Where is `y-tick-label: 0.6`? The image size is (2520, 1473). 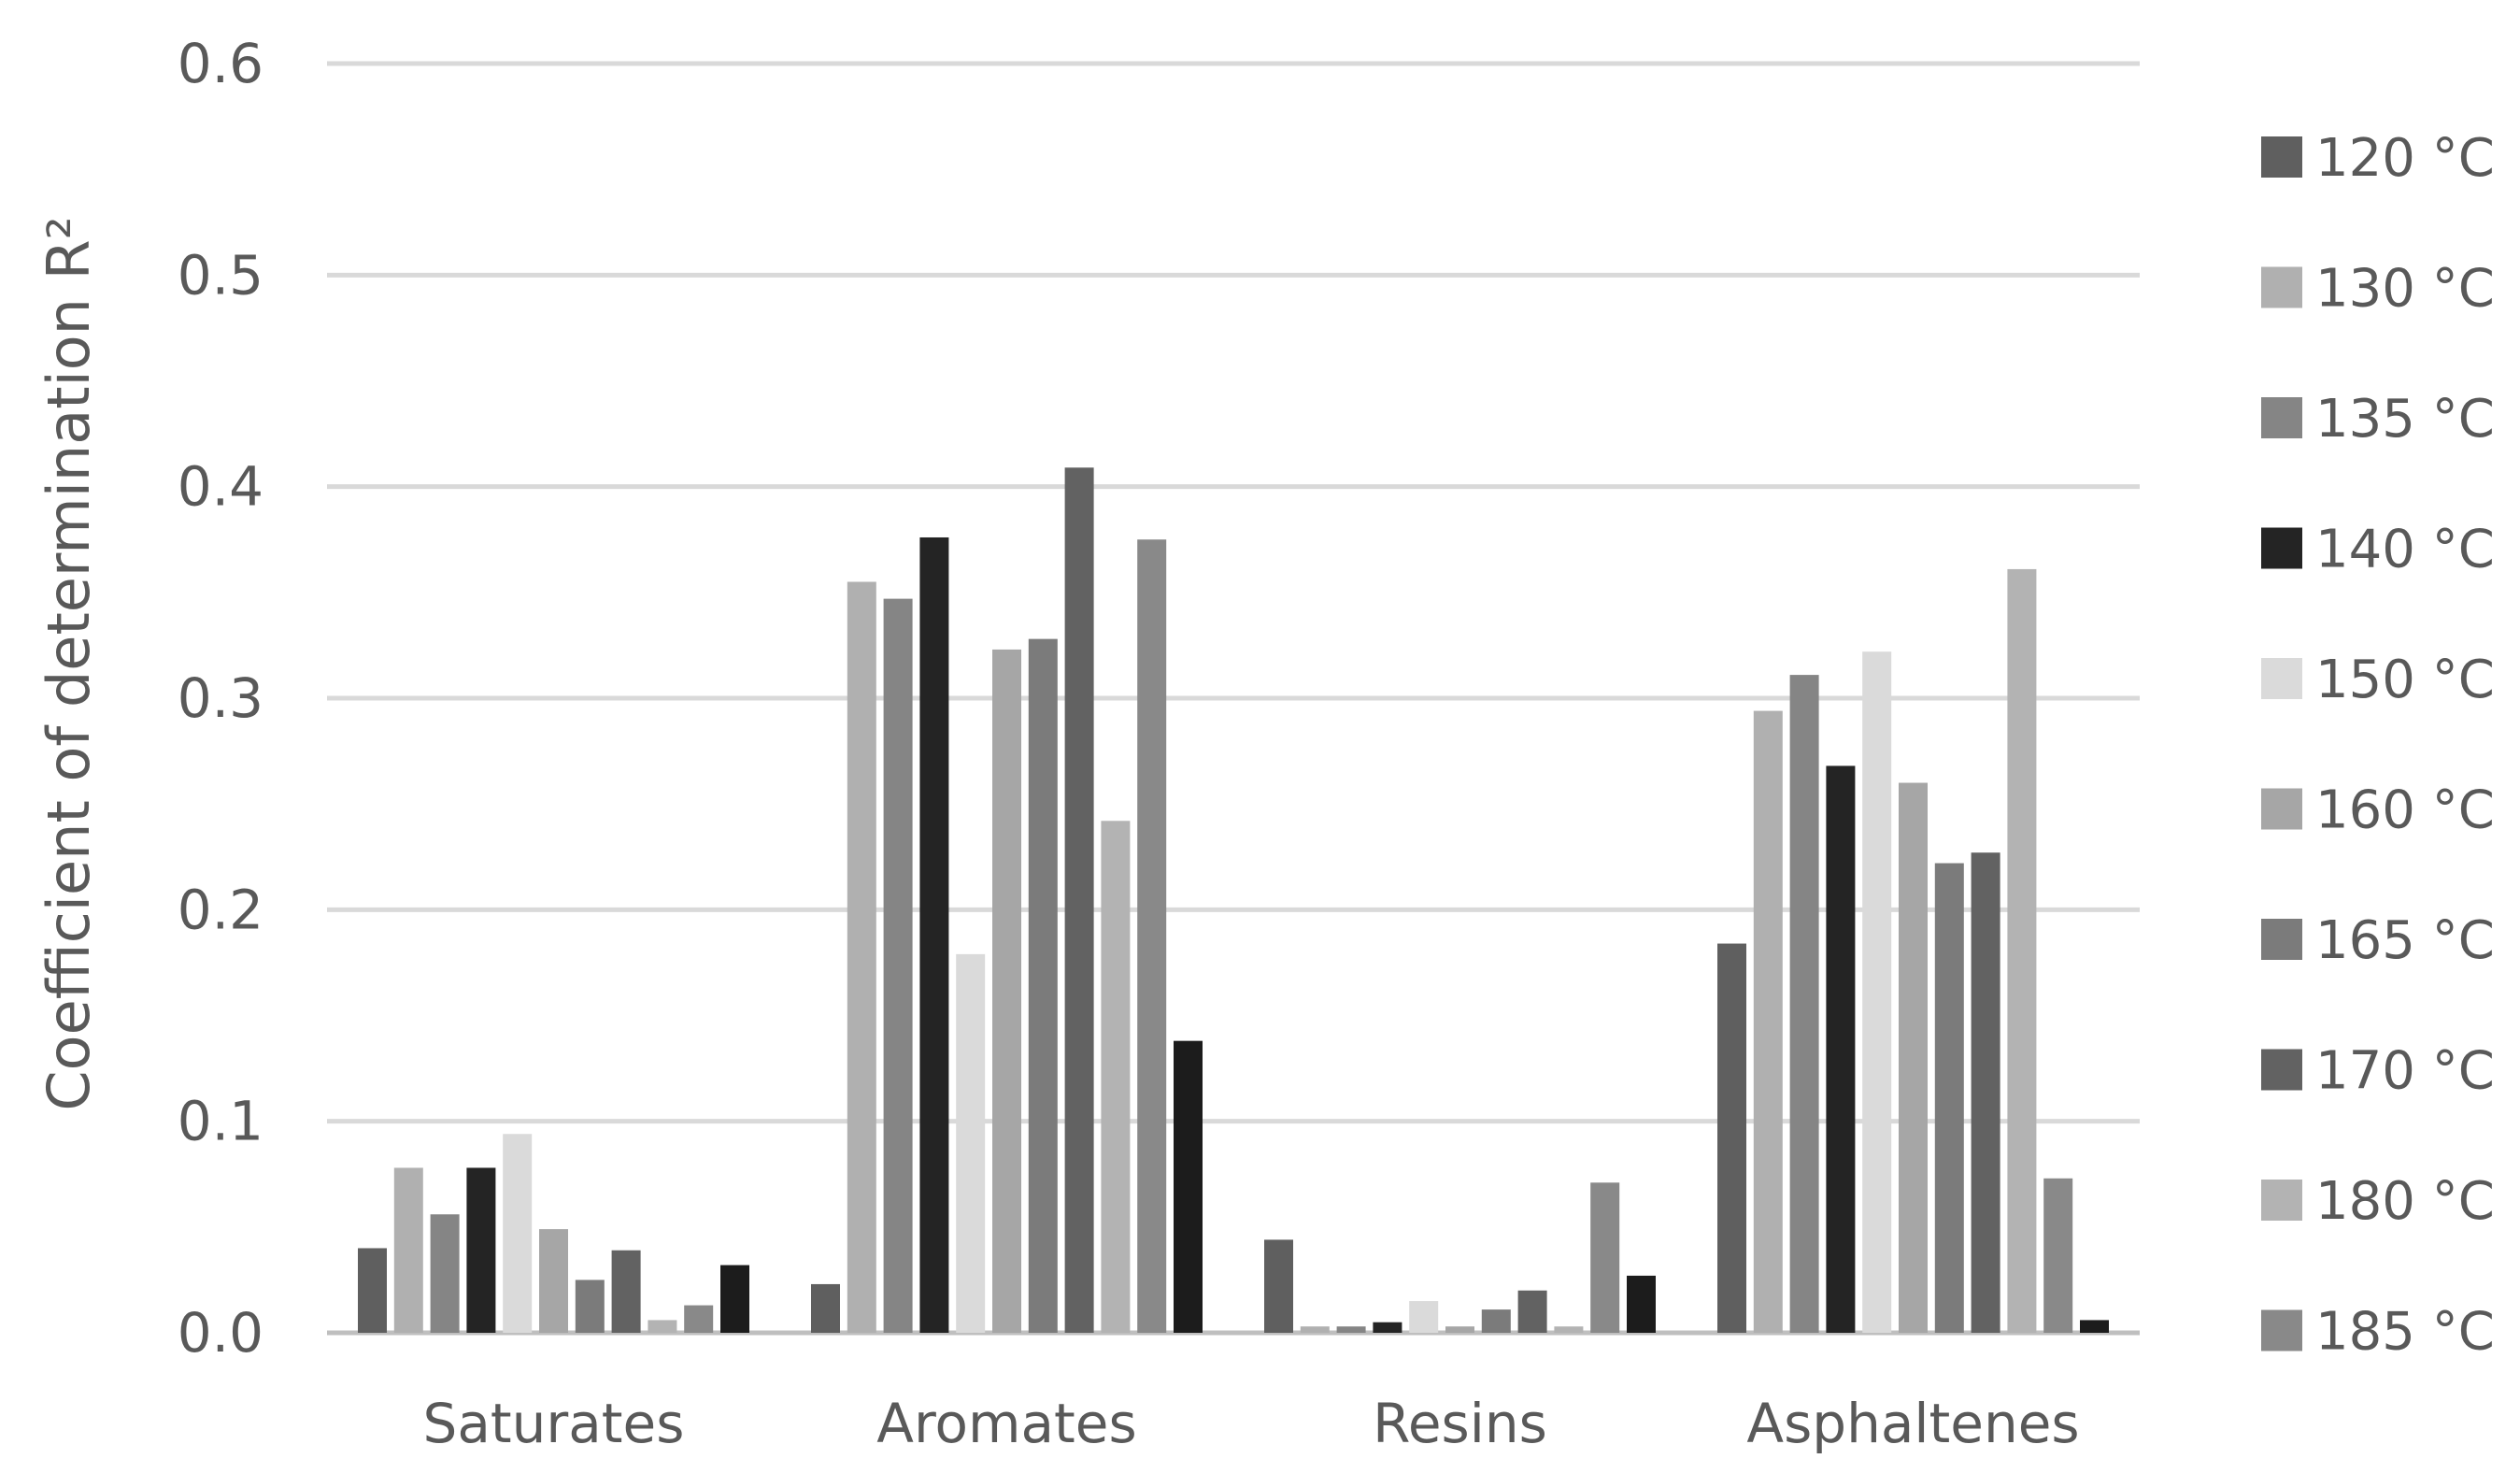
y-tick-label: 0.6 is located at coordinates (220, 64).